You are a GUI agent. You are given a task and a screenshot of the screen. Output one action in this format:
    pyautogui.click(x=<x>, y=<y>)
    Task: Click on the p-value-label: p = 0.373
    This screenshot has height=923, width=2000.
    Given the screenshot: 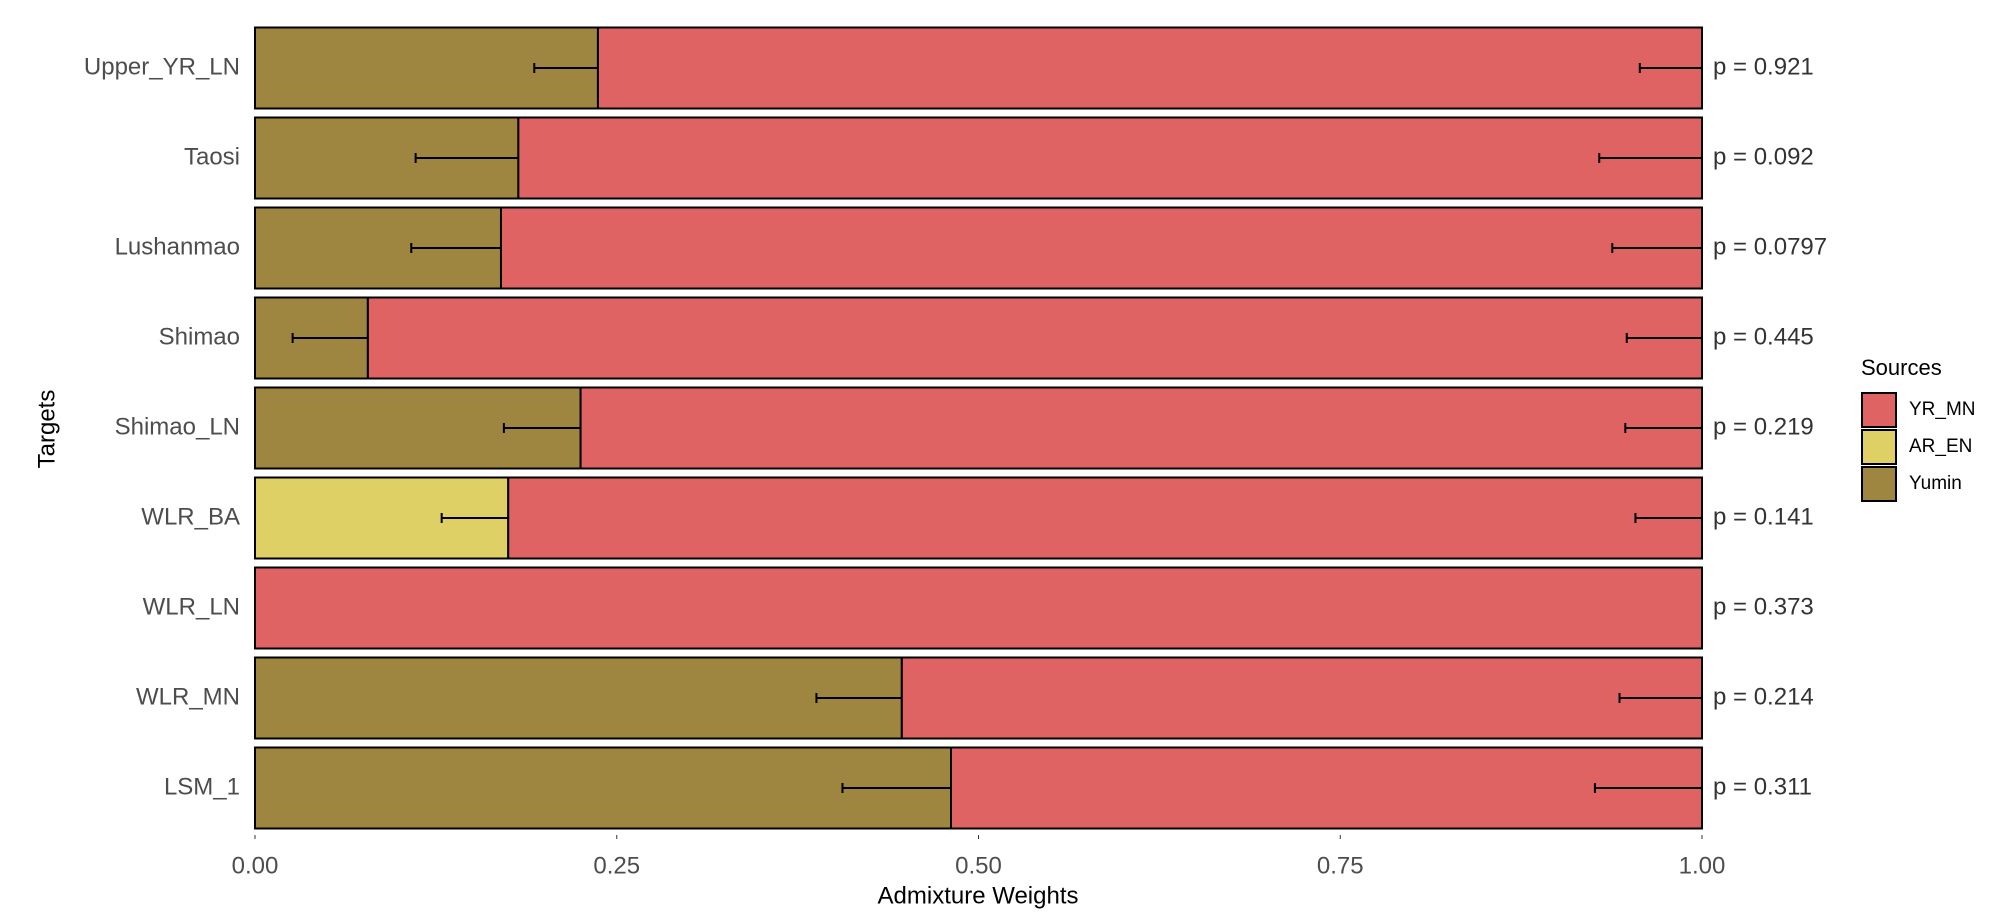 What is the action you would take?
    pyautogui.click(x=1763, y=606)
    